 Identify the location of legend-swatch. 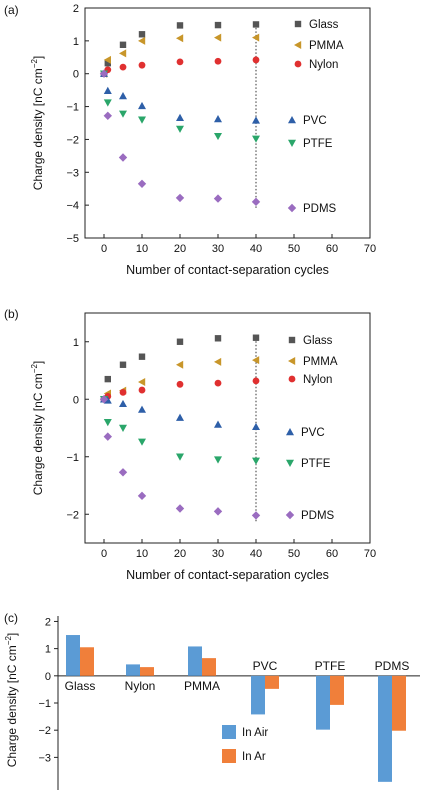
(229, 756).